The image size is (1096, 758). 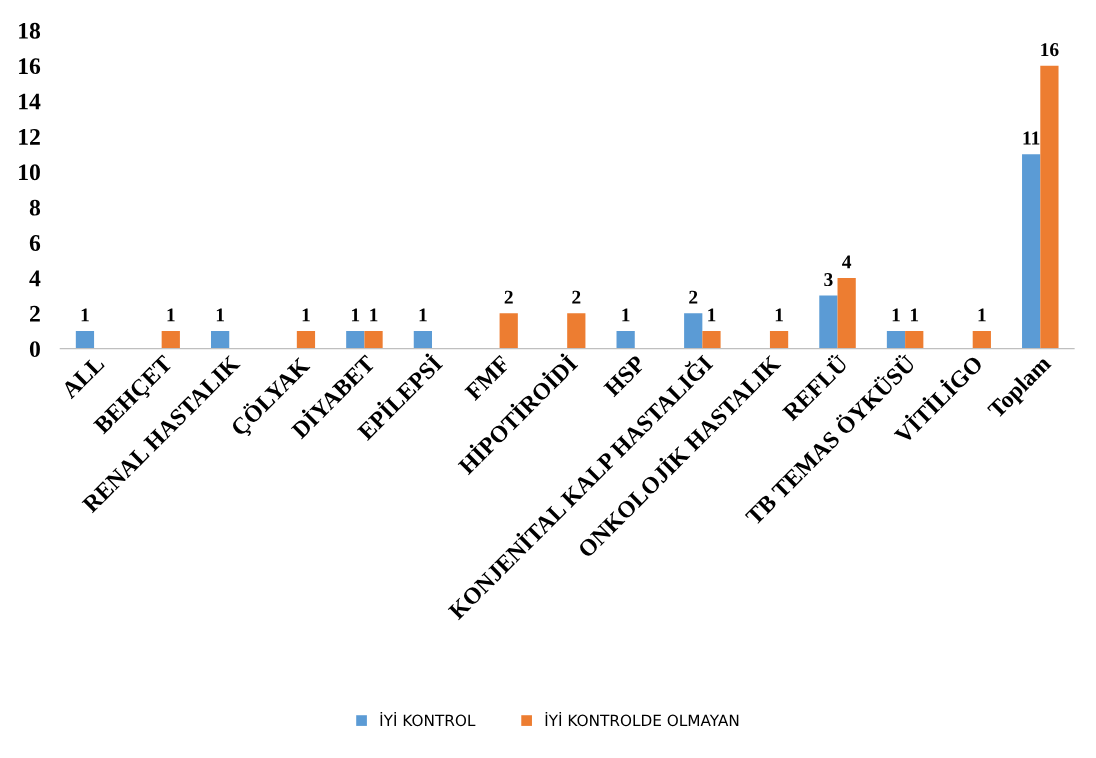 What do you see at coordinates (30, 101) in the screenshot?
I see `y-tick-label: 14` at bounding box center [30, 101].